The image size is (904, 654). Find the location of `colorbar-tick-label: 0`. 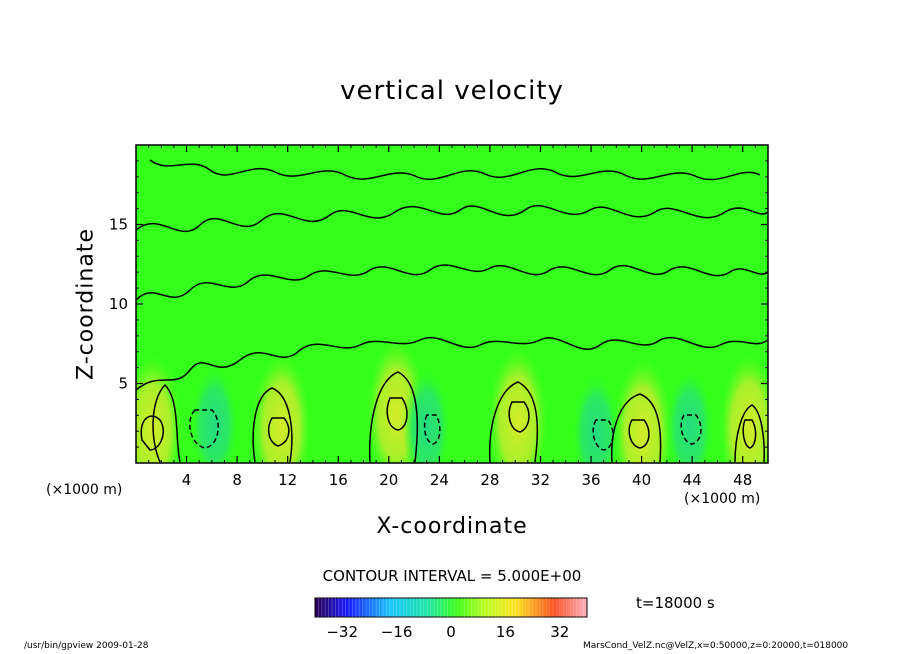

colorbar-tick-label: 0 is located at coordinates (451, 632).